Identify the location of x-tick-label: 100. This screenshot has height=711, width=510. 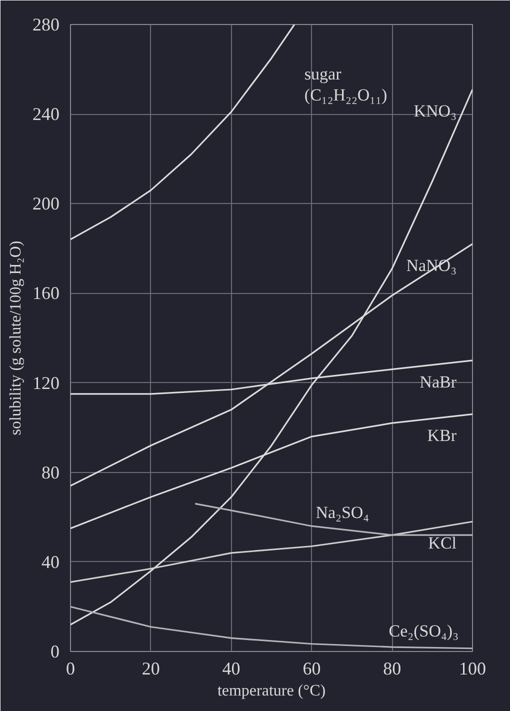
(472, 668).